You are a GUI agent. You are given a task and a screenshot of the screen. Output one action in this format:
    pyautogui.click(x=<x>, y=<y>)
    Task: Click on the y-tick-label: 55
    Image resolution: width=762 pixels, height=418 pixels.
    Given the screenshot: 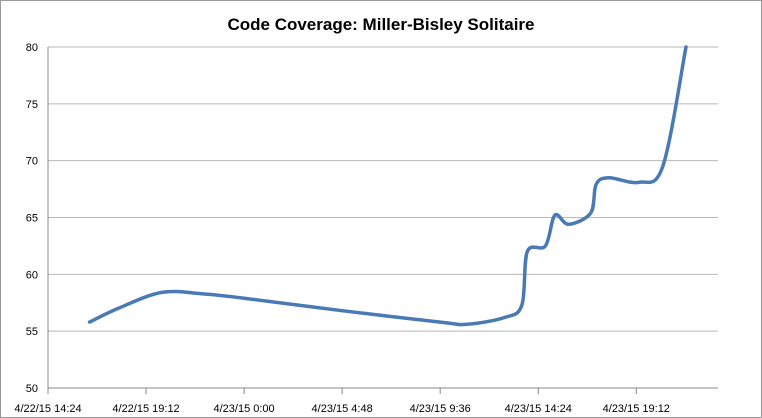 What is the action you would take?
    pyautogui.click(x=32, y=332)
    